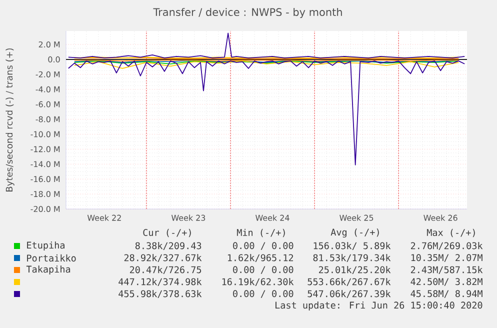 The height and width of the screenshot is (328, 497). Describe the element at coordinates (450, 233) in the screenshot. I see `text: Max (-/+)` at that location.